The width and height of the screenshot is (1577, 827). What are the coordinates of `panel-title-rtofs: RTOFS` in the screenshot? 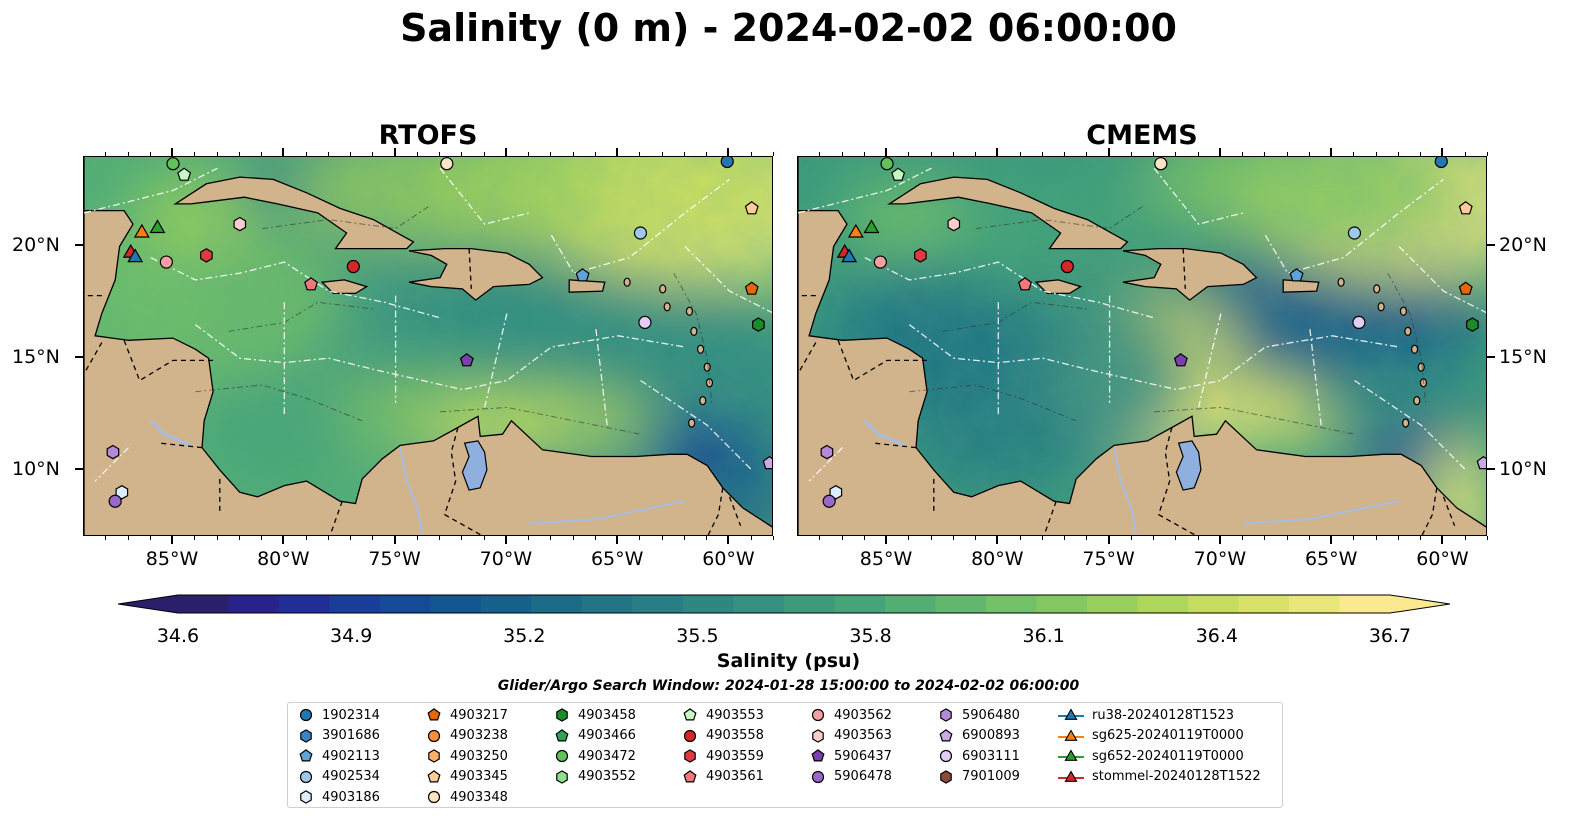 It's located at (428, 135).